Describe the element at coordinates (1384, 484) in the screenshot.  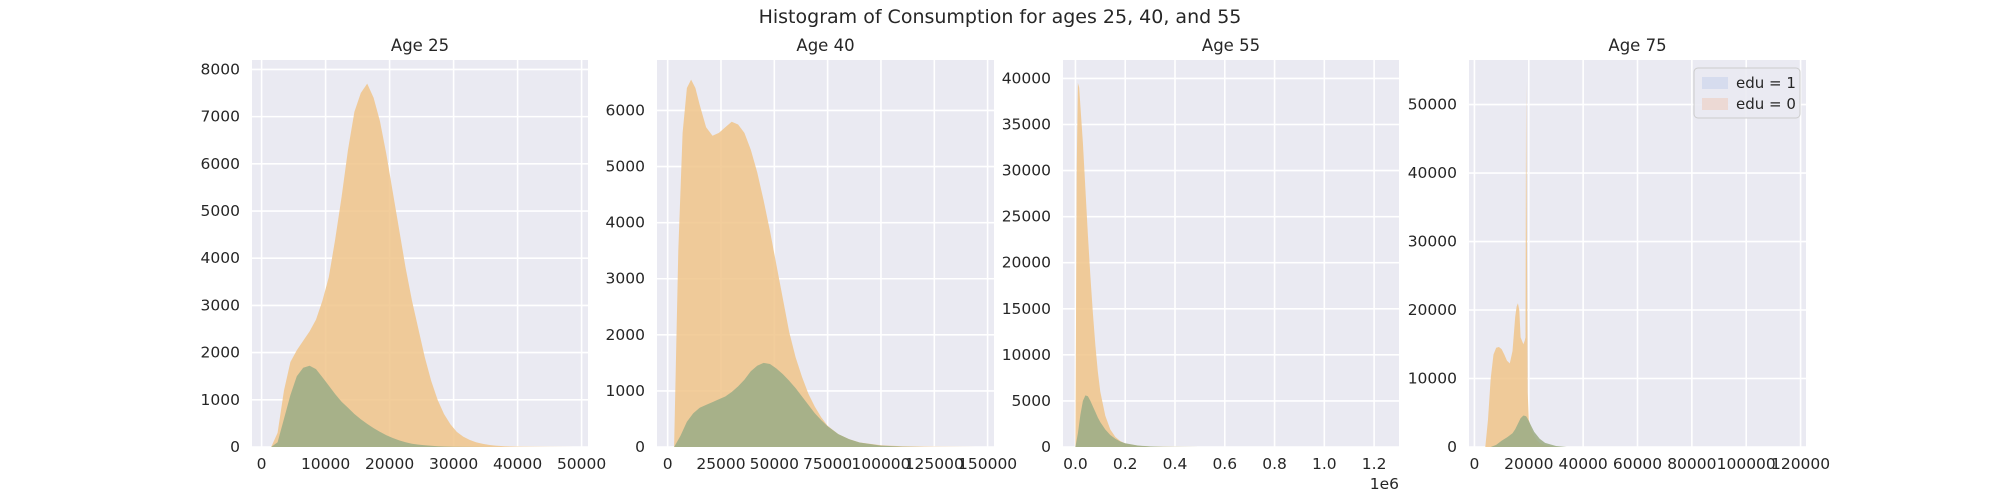
I see `x-offset-label: 1e6` at that location.